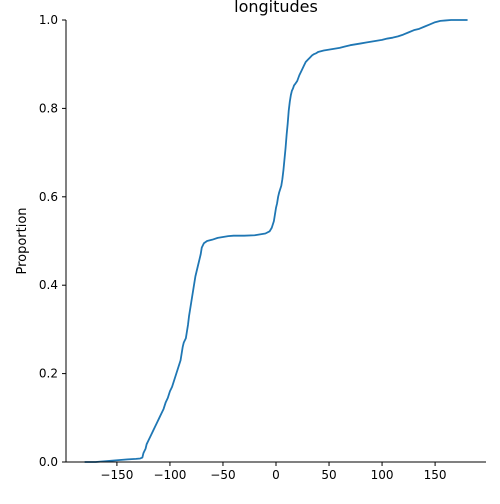 This screenshot has height=504, width=500. I want to click on x-tick-label: −100, so click(169, 475).